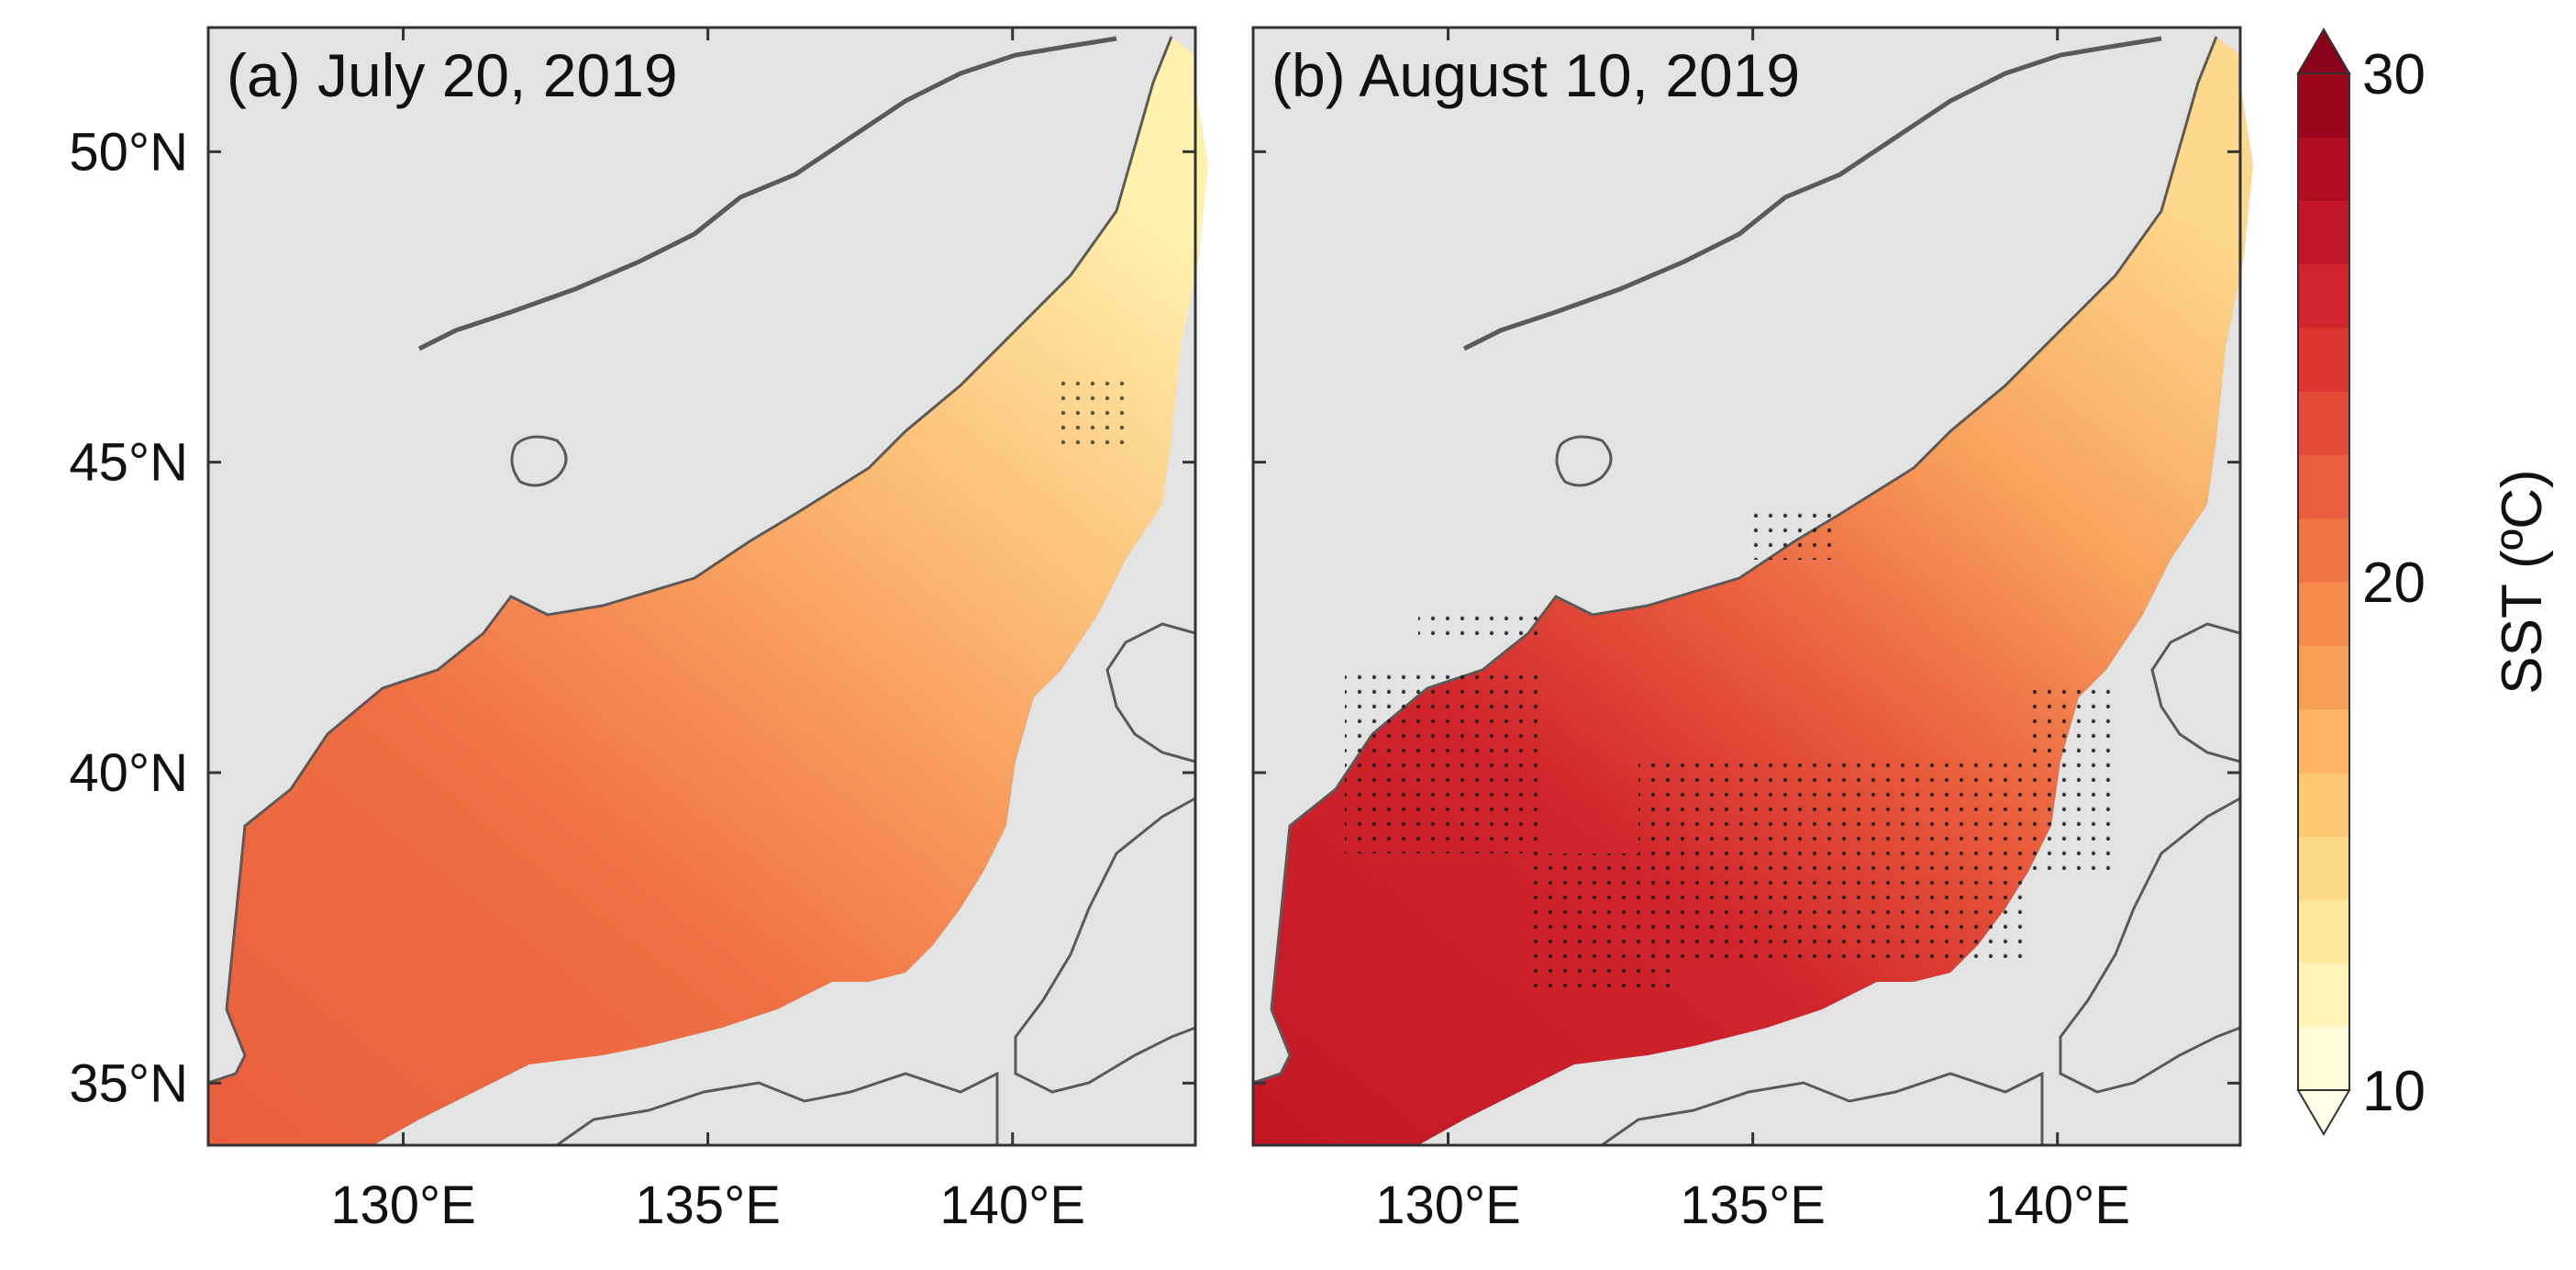 The width and height of the screenshot is (2576, 1270). Describe the element at coordinates (2394, 1091) in the screenshot. I see `colorbar-tick-label: 10` at that location.